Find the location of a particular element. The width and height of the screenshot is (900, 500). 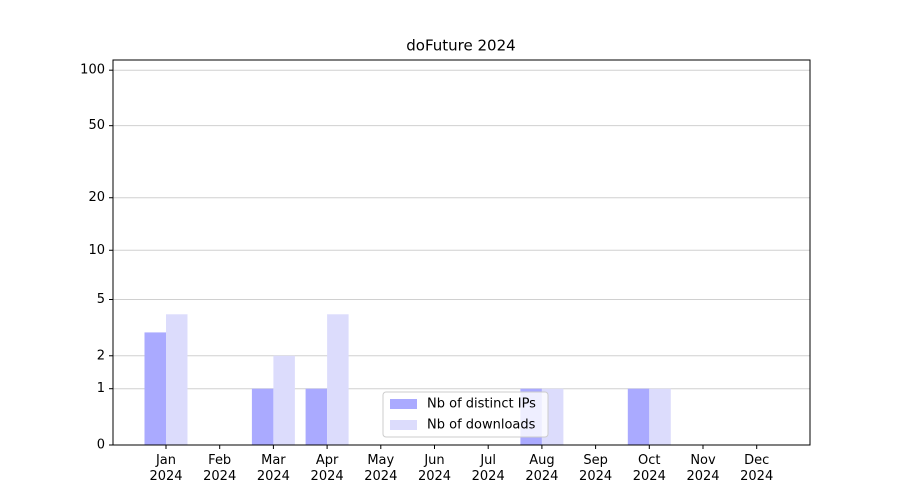

x-tick-label: Apr 2024 is located at coordinates (327, 468).